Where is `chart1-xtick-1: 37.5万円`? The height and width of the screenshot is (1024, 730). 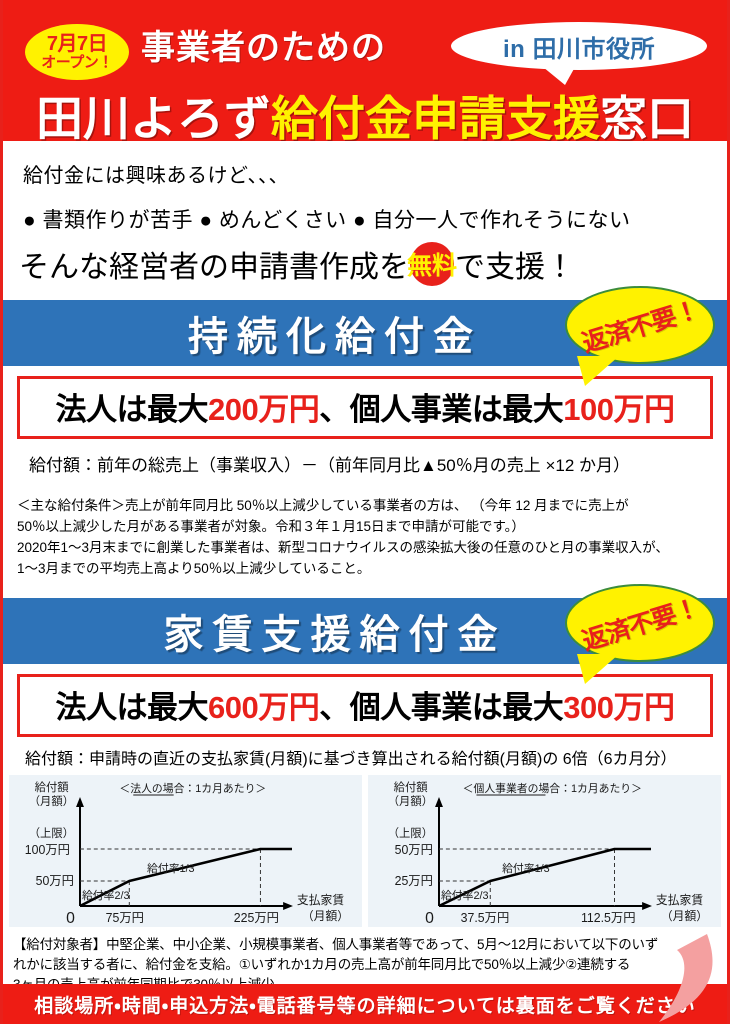 chart1-xtick-1: 37.5万円 is located at coordinates (485, 918).